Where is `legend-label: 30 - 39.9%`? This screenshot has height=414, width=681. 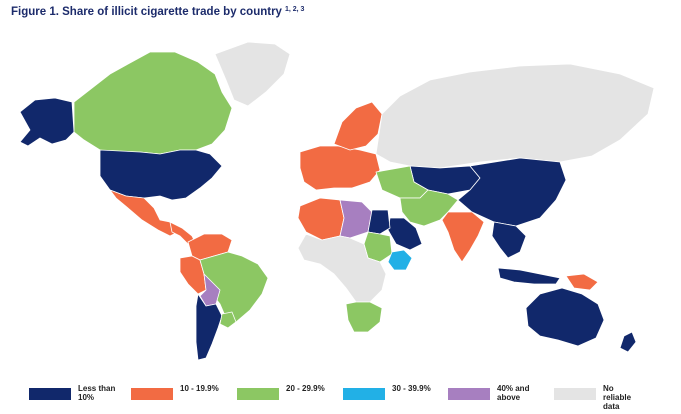 legend-label: 30 - 39.9% is located at coordinates (422, 388).